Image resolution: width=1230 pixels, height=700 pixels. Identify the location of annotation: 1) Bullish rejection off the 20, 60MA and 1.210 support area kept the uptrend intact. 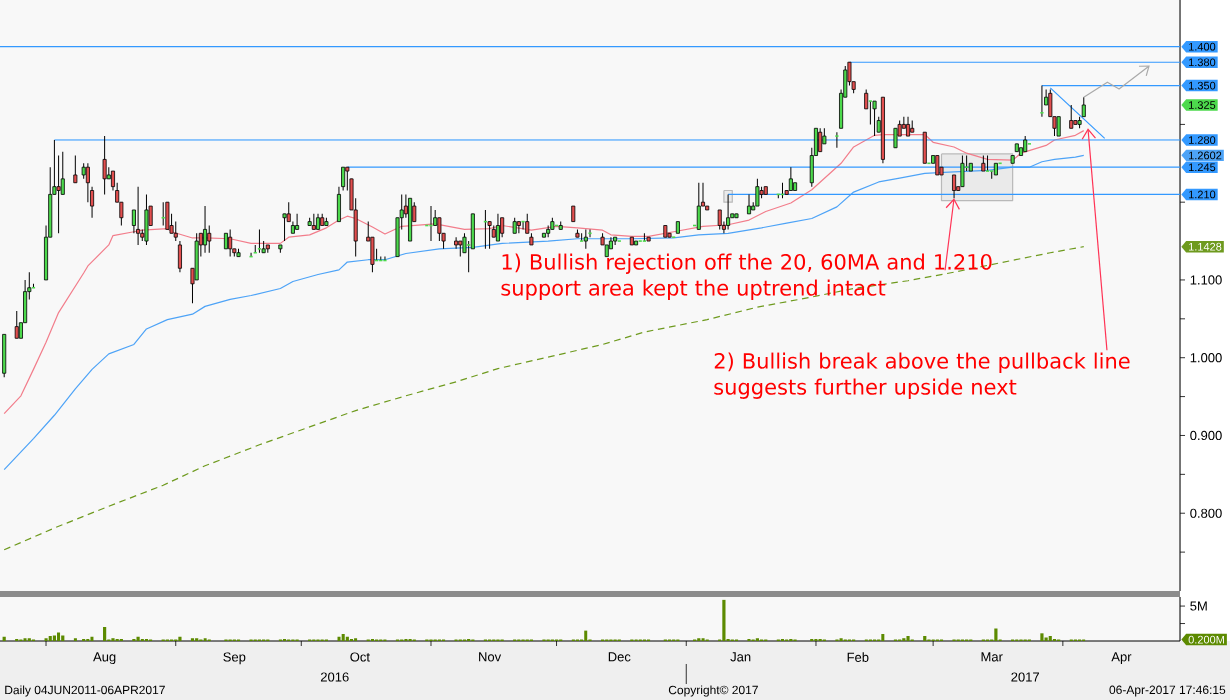
(746, 276).